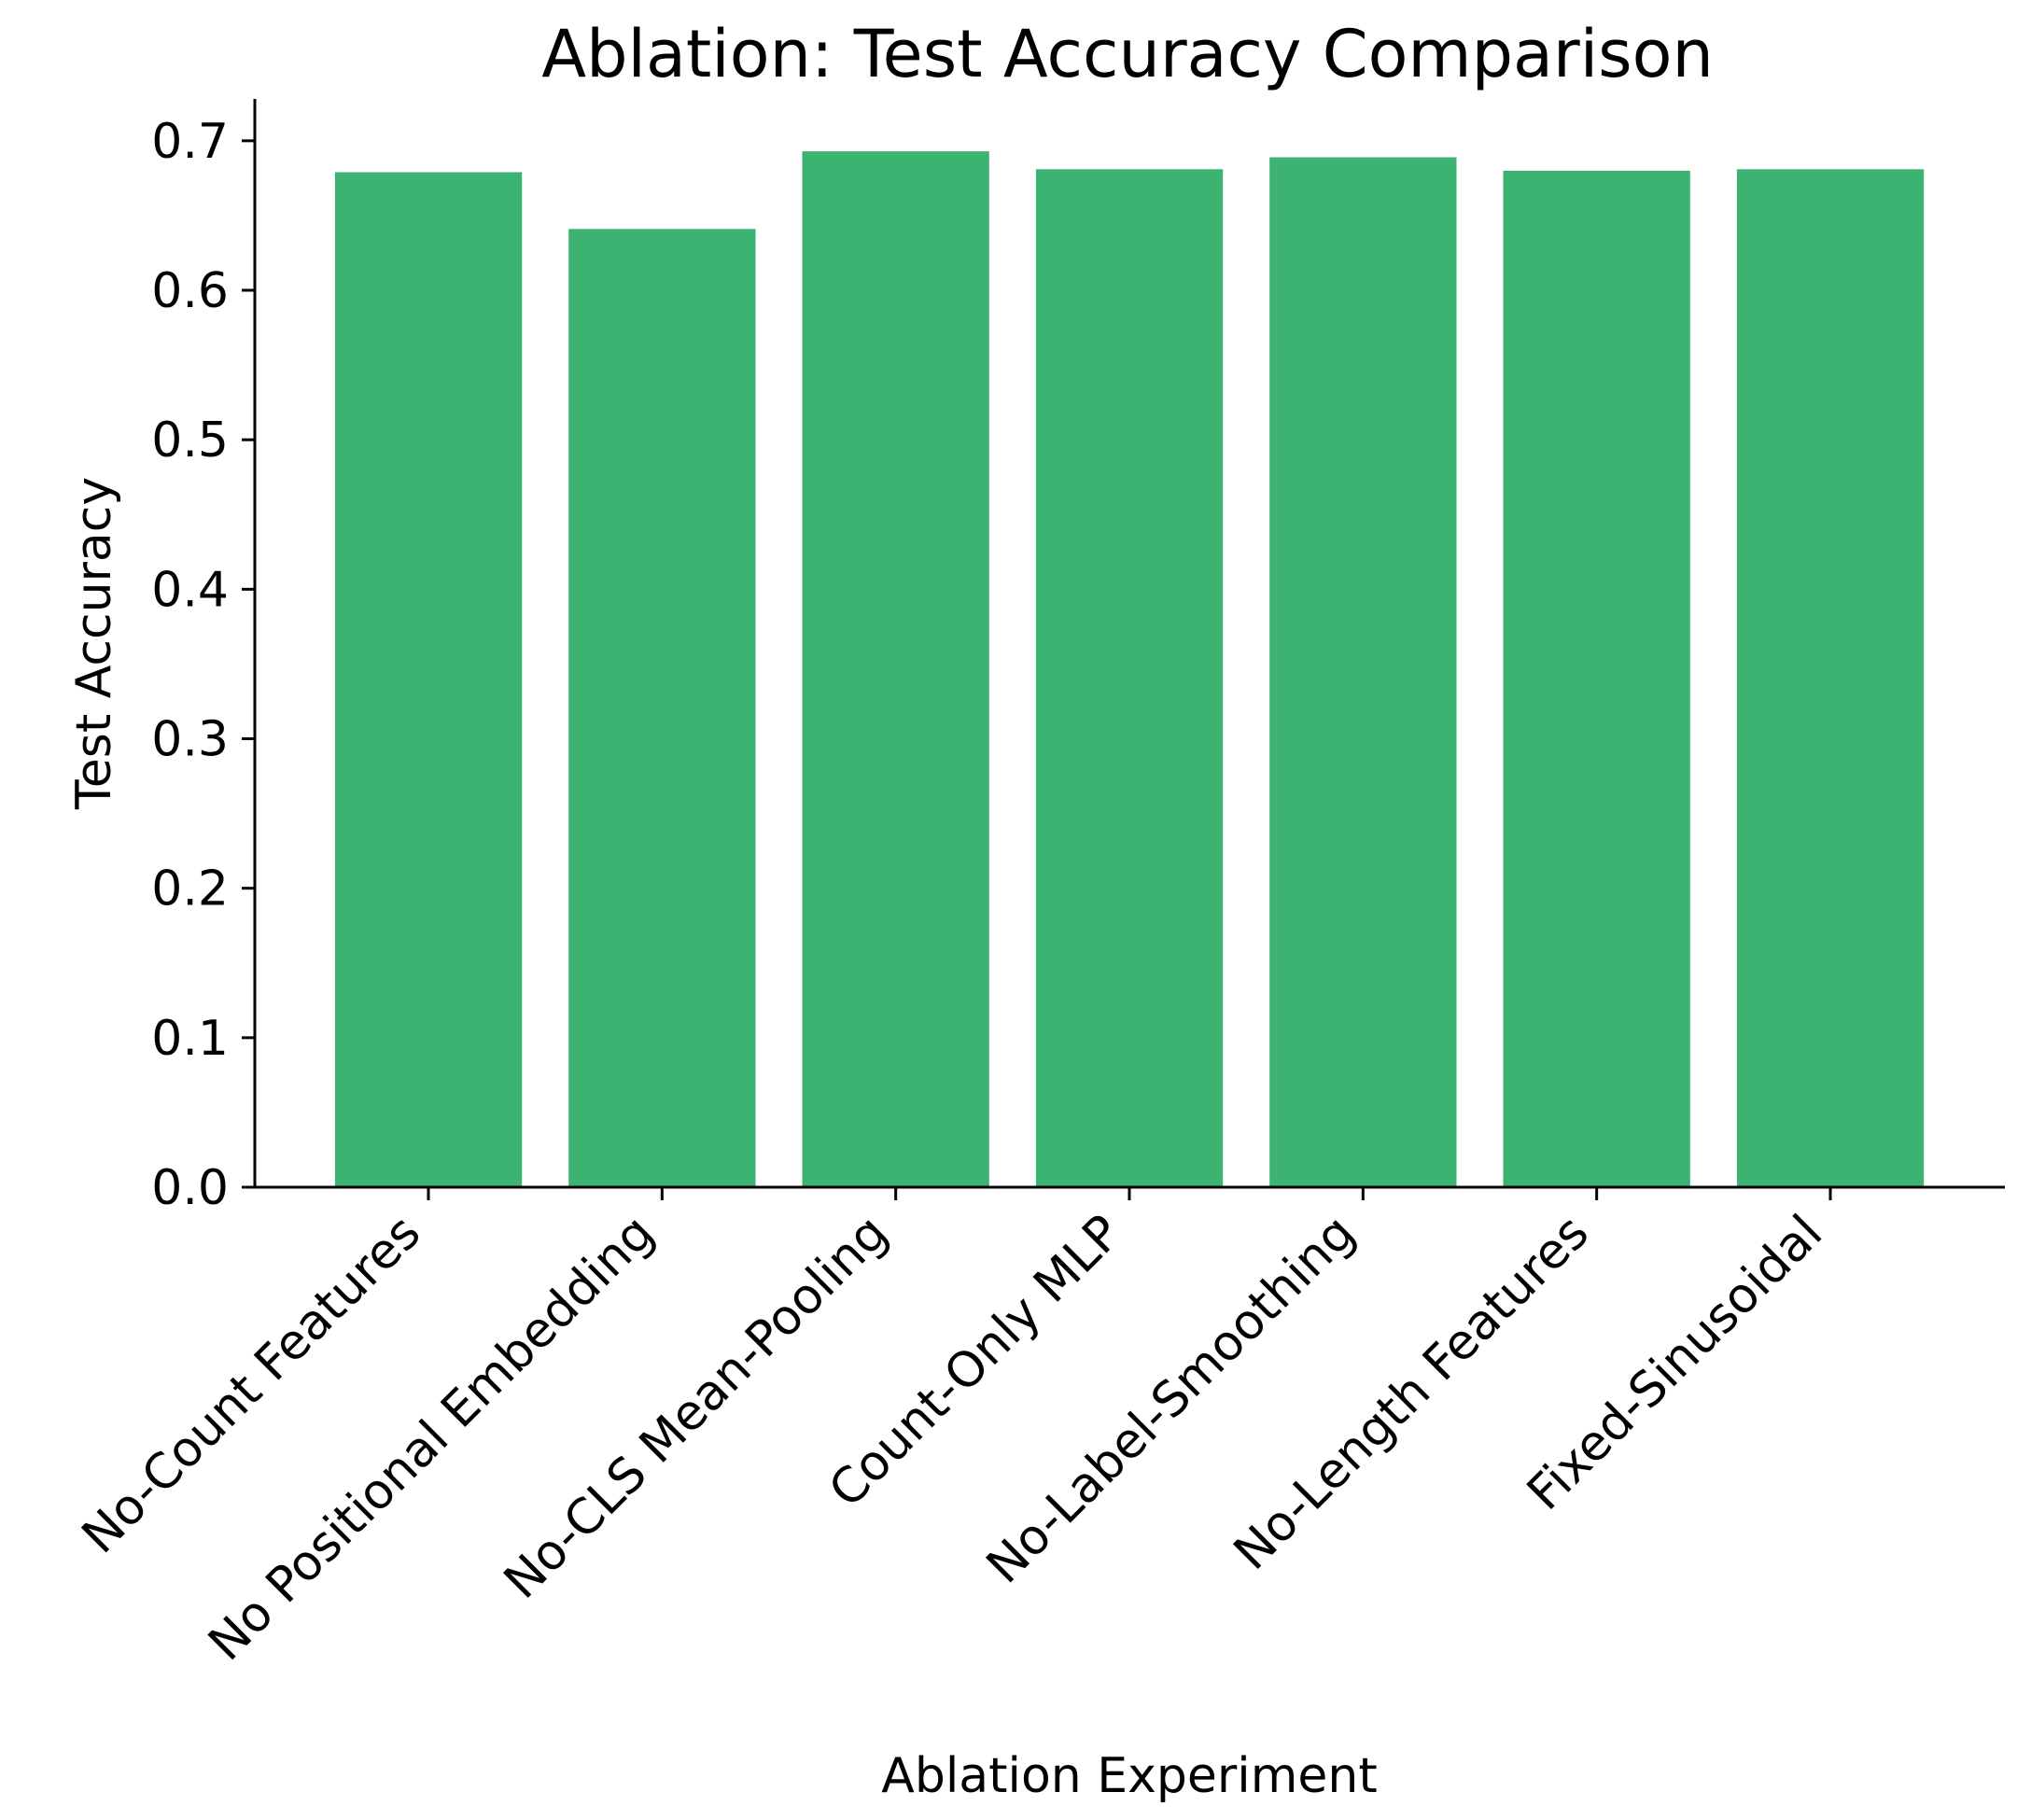 This screenshot has width=2017, height=1820. Describe the element at coordinates (190, 291) in the screenshot. I see `y-tick-label: 0.6` at that location.